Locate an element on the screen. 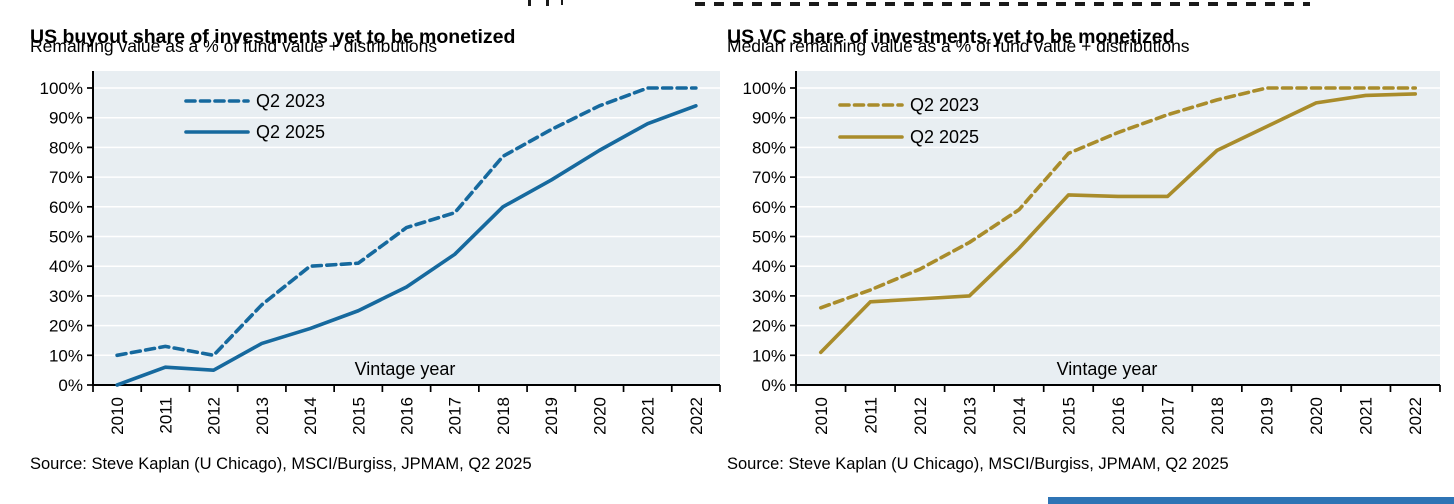 The image size is (1454, 504). footer-accent-bar is located at coordinates (1251, 500).